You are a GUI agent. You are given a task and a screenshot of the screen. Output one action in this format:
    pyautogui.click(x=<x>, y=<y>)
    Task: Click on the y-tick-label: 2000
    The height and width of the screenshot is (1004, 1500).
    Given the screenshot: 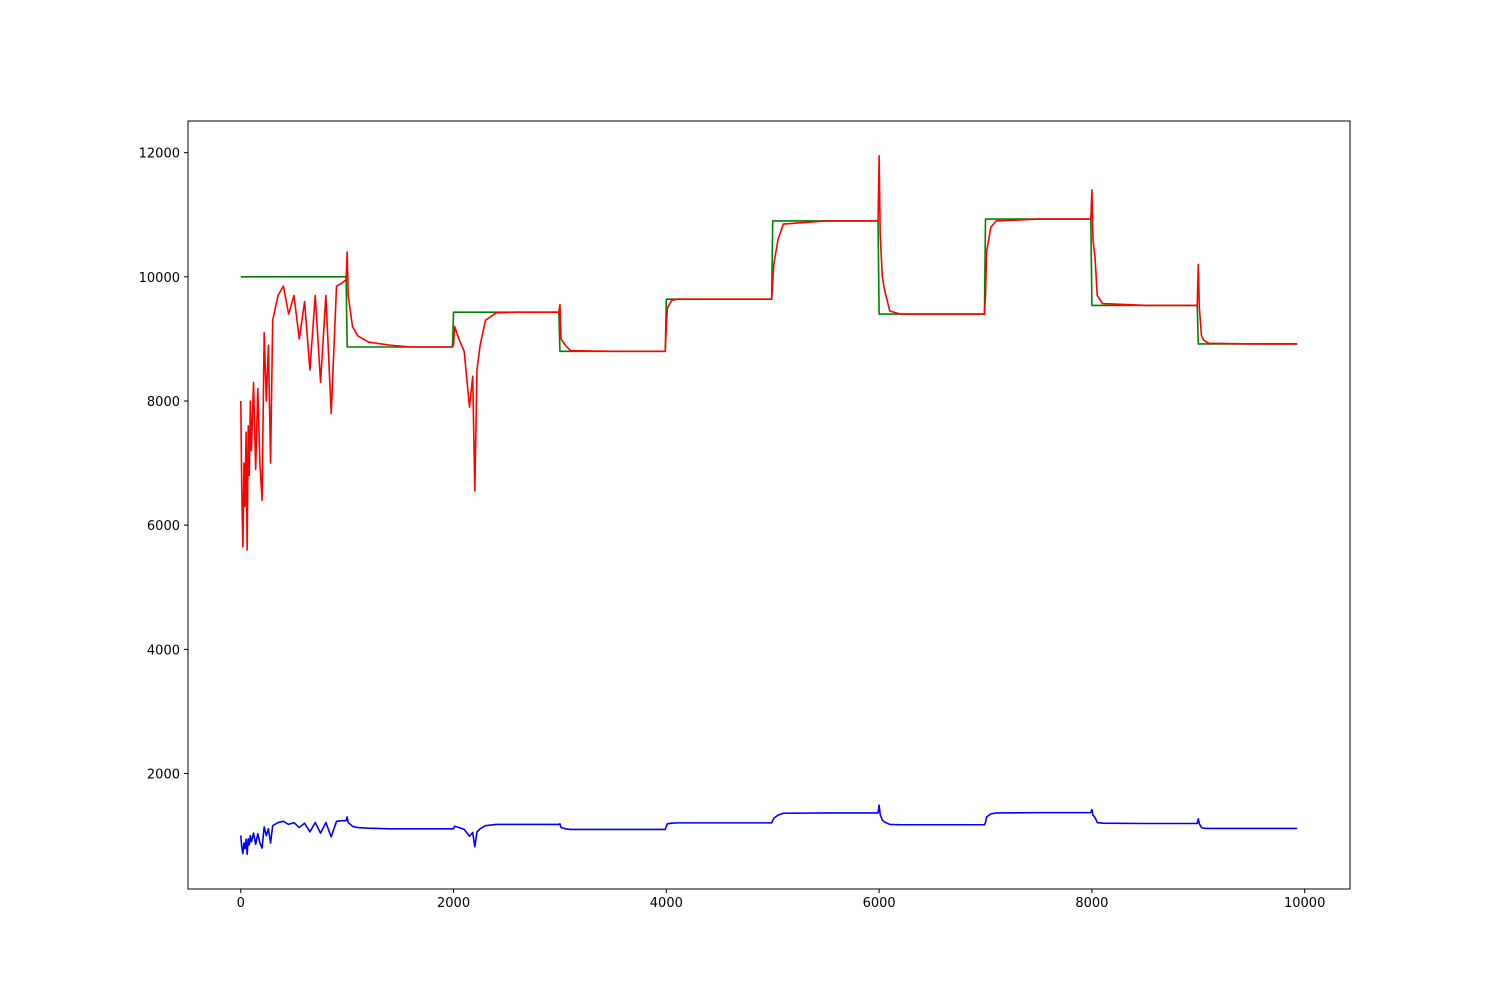 What is the action you would take?
    pyautogui.click(x=163, y=775)
    